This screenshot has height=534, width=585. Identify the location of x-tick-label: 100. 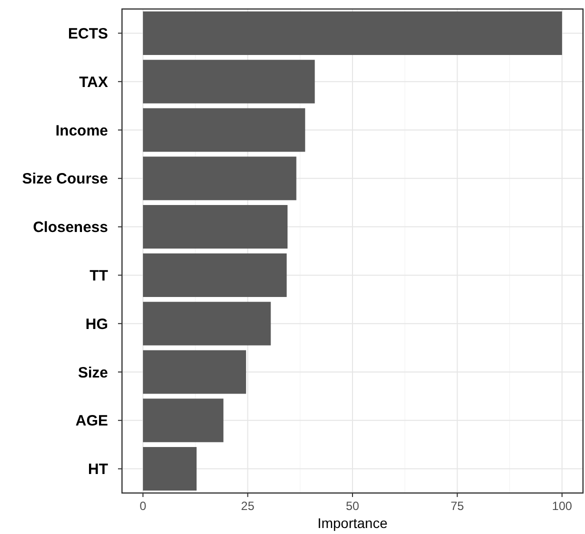
(562, 506).